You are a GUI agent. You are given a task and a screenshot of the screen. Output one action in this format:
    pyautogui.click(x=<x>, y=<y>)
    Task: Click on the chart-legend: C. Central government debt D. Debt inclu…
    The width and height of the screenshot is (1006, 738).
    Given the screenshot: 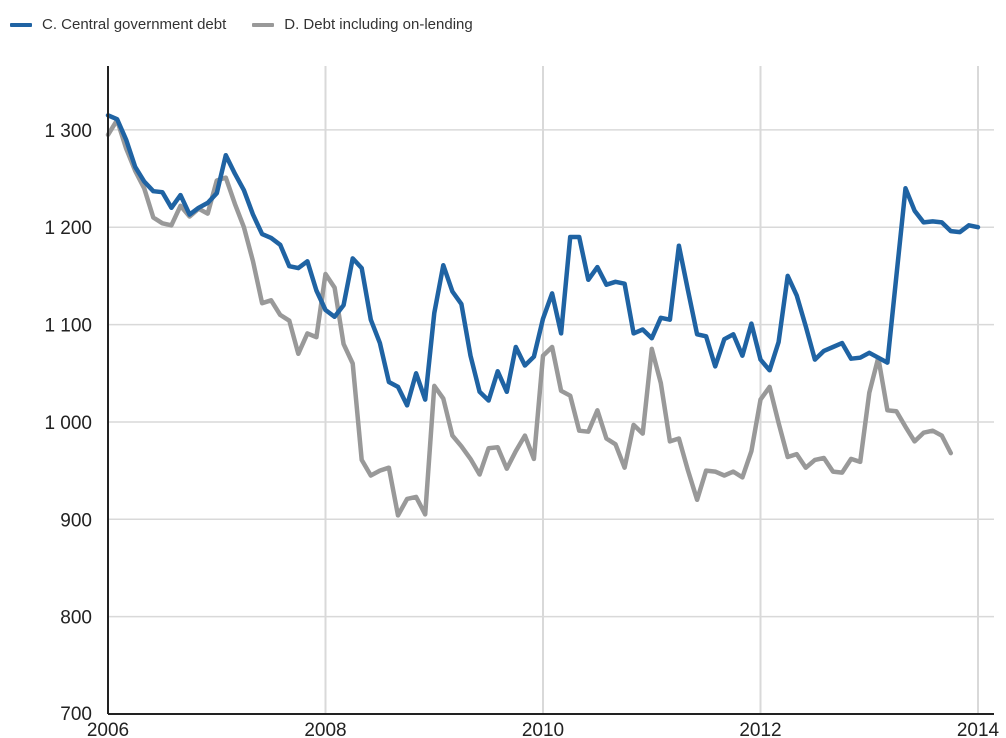 What is the action you would take?
    pyautogui.click(x=254, y=24)
    